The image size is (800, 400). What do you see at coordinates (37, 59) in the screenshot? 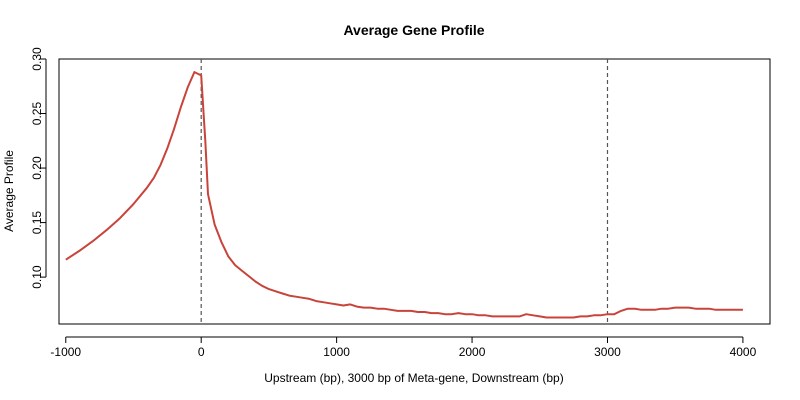
I see `y-tick-label: 0.30` at bounding box center [37, 59].